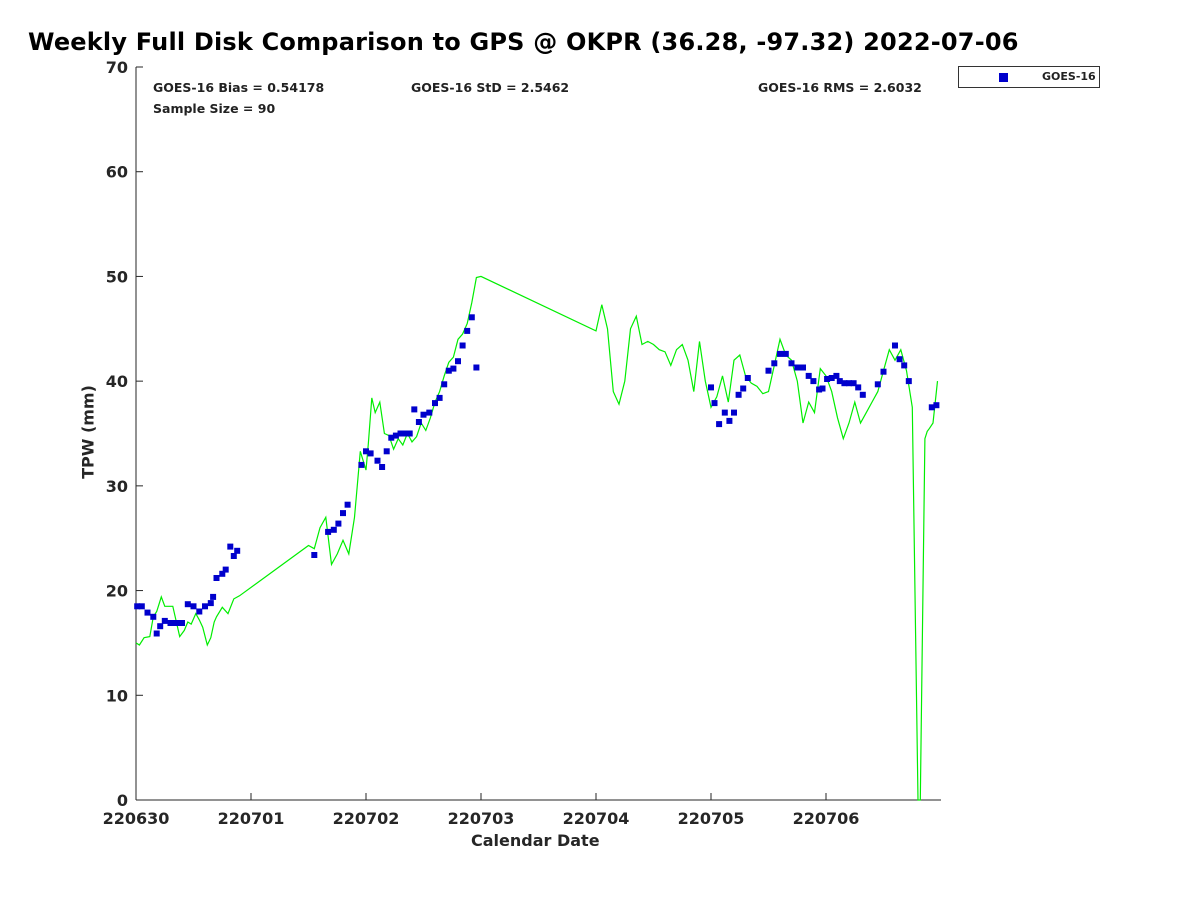 The width and height of the screenshot is (1200, 900). Describe the element at coordinates (88, 432) in the screenshot. I see `y-axis-title: TPW (mm)` at that location.